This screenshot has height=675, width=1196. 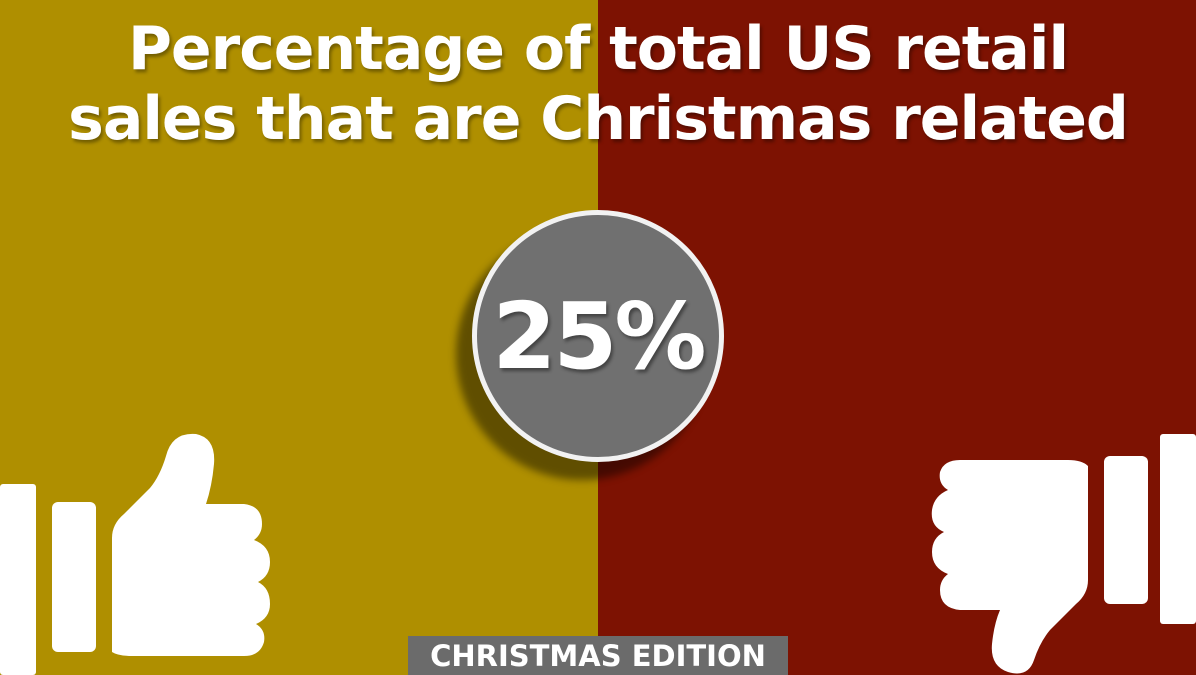 I want to click on percentage-value: 25%, so click(x=599, y=336).